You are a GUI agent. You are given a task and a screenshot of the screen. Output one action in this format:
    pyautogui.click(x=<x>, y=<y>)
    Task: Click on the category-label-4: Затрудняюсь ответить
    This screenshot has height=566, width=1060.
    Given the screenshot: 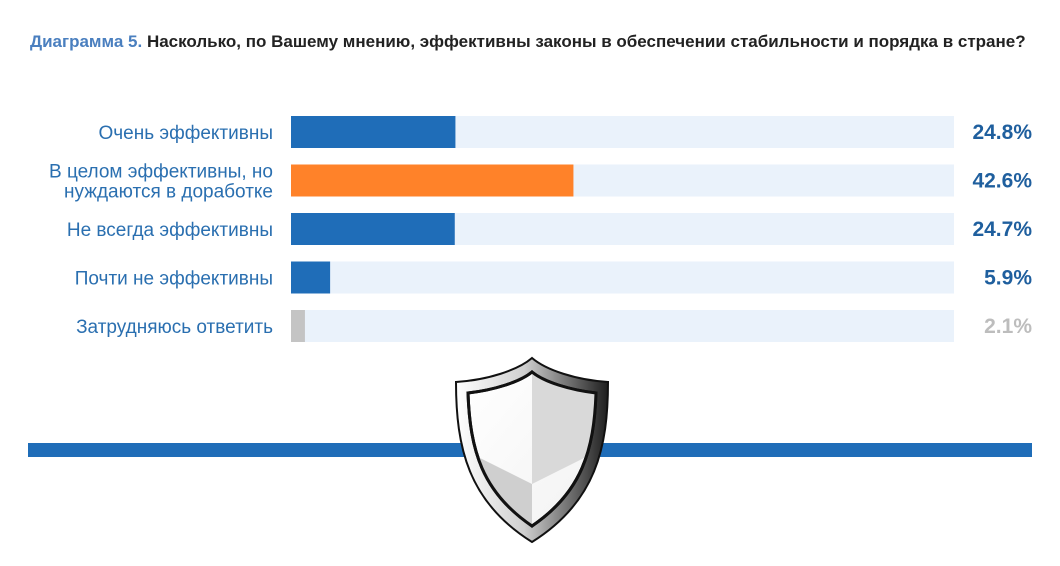 What is the action you would take?
    pyautogui.click(x=174, y=327)
    